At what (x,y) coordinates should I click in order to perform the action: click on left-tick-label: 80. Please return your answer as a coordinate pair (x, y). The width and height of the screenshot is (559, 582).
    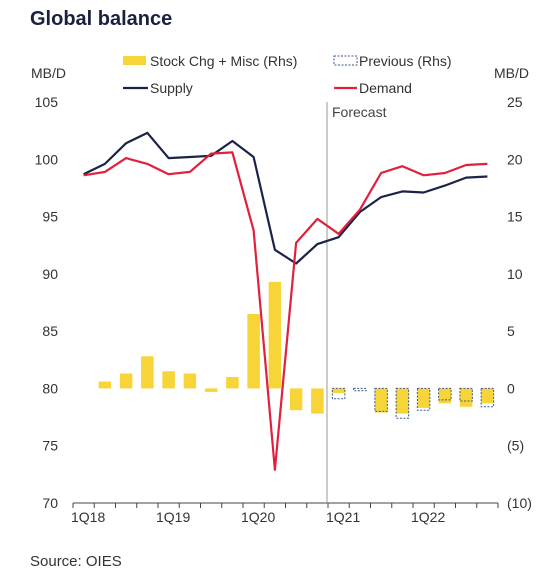
    Looking at the image, I should click on (50, 388).